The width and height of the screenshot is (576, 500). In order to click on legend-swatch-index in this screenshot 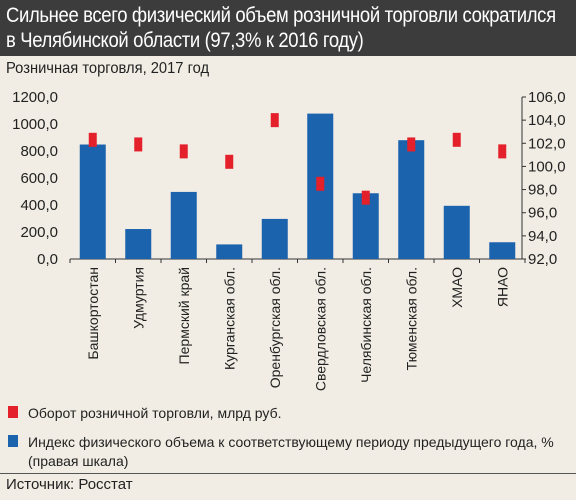, I will do `click(13, 441)`.